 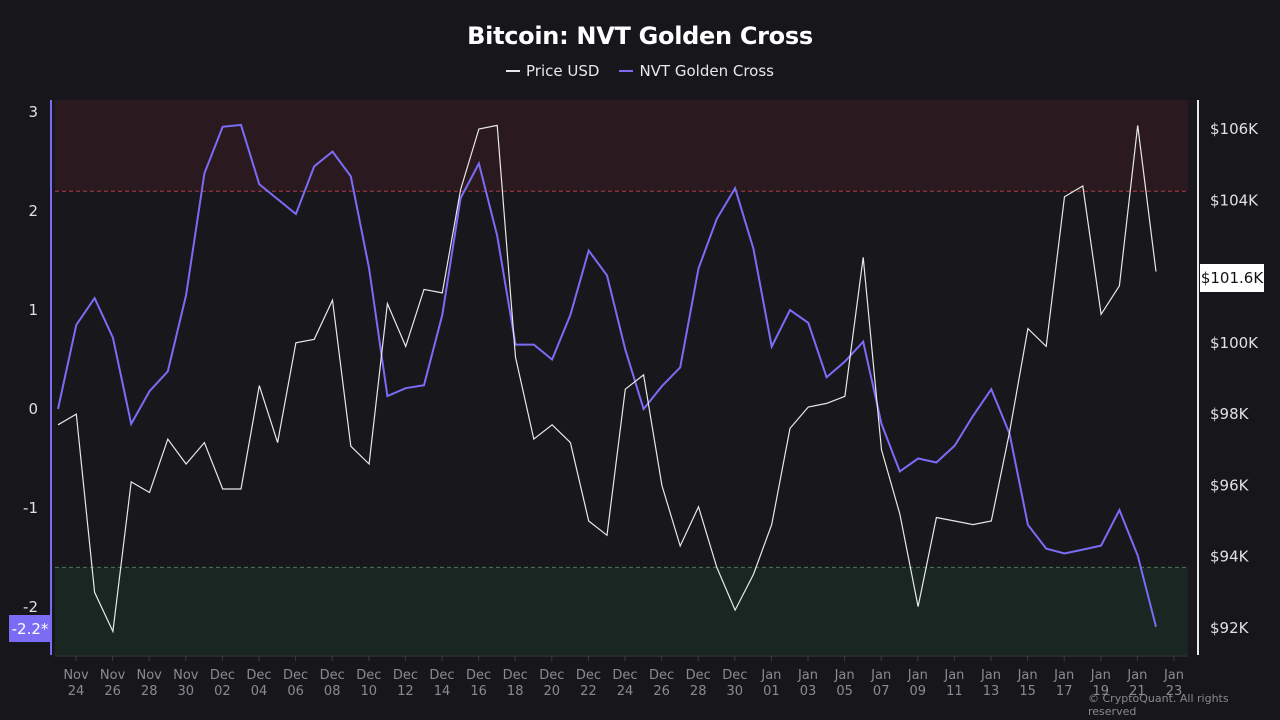 I want to click on x-axis-tick: 07, so click(x=881, y=691).